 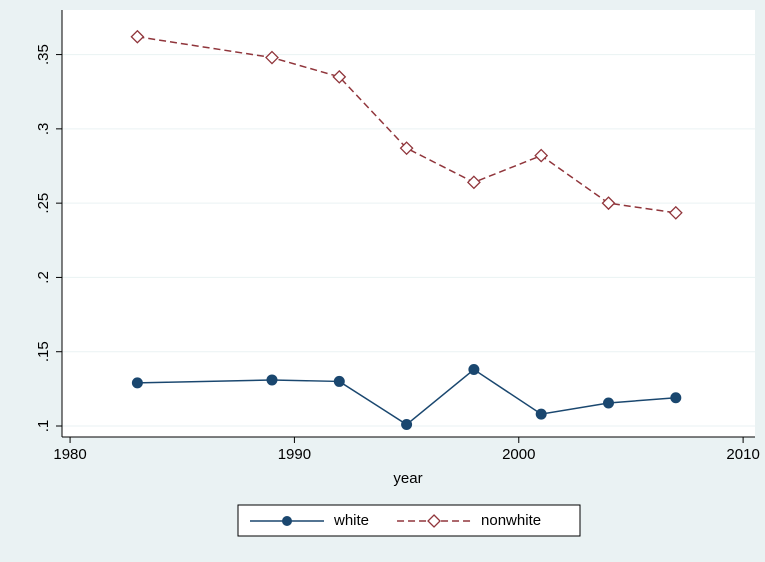 I want to click on x-tick-label: 2000, so click(x=518, y=454).